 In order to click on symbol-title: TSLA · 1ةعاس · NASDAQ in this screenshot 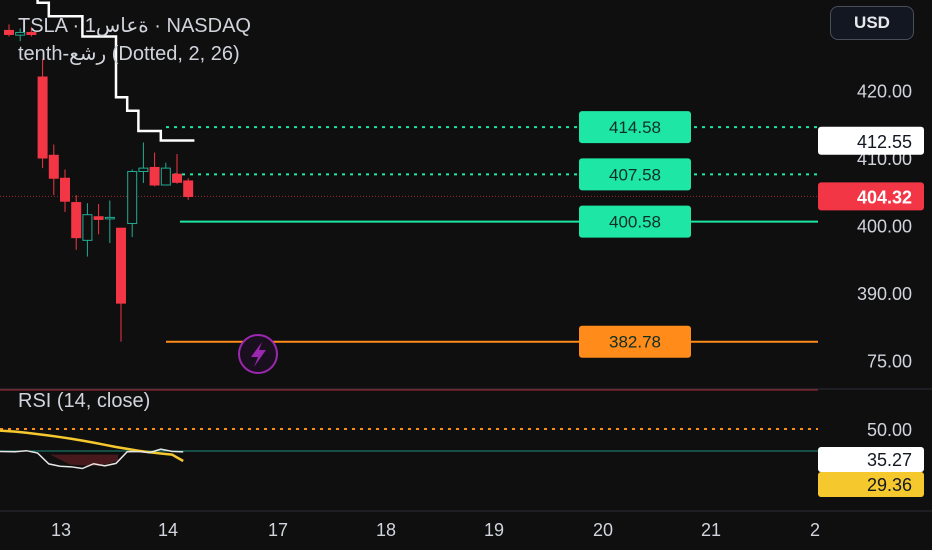, I will do `click(134, 26)`.